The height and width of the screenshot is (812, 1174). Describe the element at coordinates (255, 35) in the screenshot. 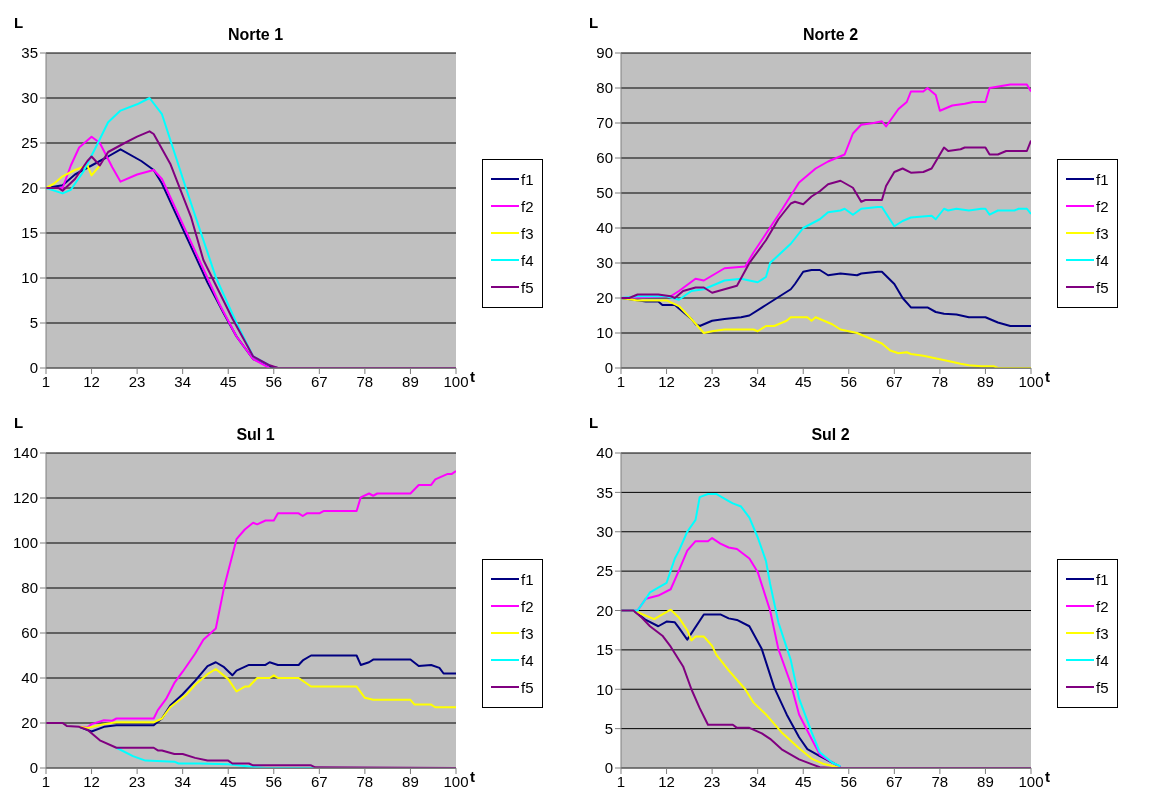

I see `chart-title: Norte 1` at that location.